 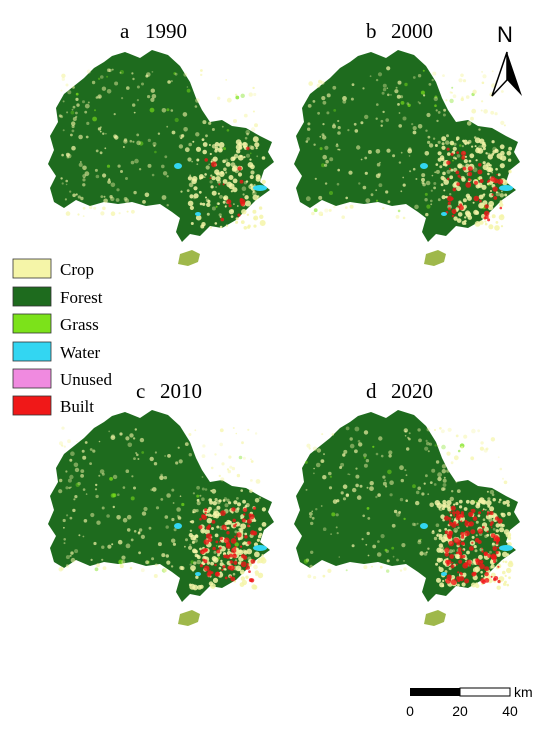 What do you see at coordinates (32, 323) in the screenshot?
I see `legend-swatch-grass` at bounding box center [32, 323].